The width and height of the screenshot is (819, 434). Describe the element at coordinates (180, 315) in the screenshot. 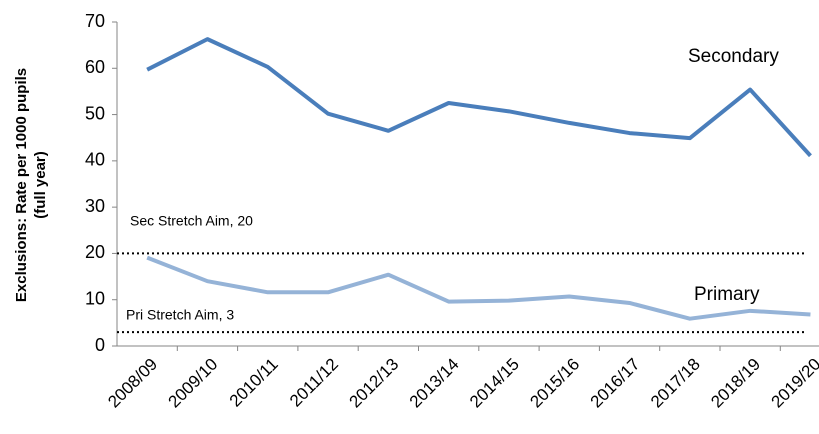

I see `reference-label: Pri Stretch Aim, 3` at that location.